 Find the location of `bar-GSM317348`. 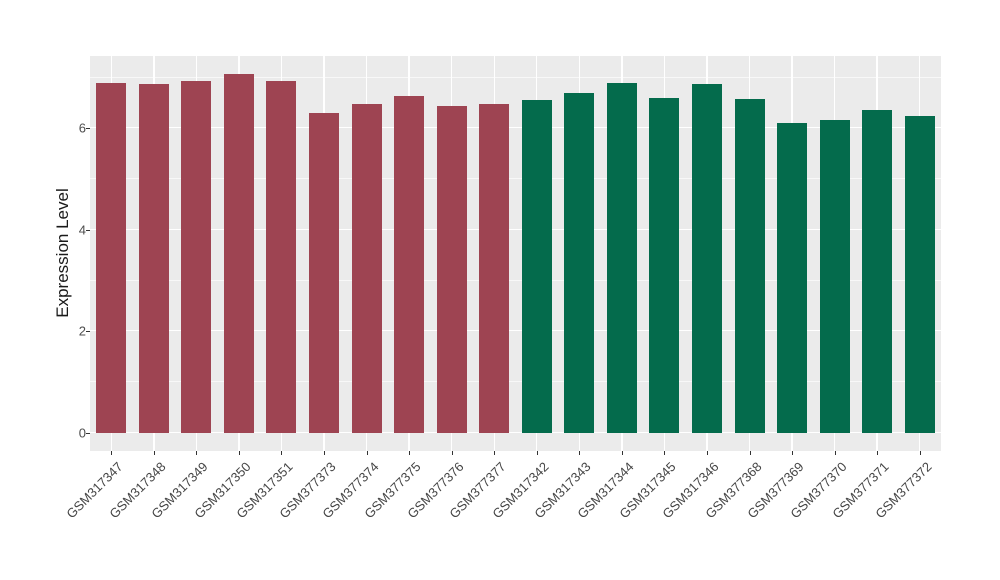

bar-GSM317348 is located at coordinates (153, 258).